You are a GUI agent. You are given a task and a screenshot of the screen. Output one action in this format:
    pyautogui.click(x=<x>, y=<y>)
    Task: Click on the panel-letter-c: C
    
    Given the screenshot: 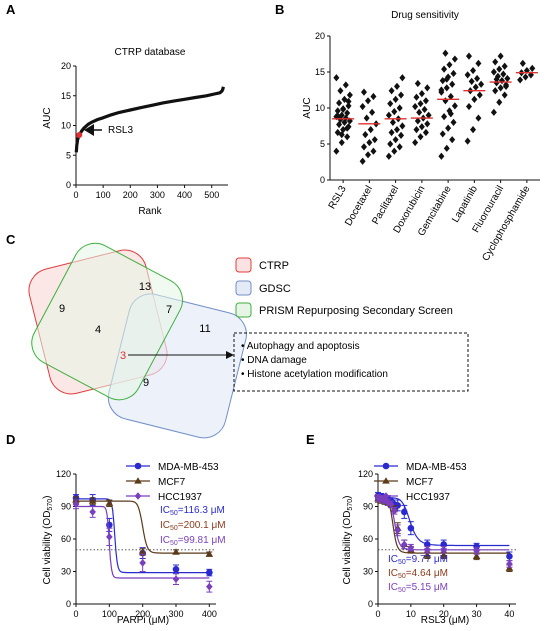 What is the action you would take?
    pyautogui.click(x=11, y=239)
    